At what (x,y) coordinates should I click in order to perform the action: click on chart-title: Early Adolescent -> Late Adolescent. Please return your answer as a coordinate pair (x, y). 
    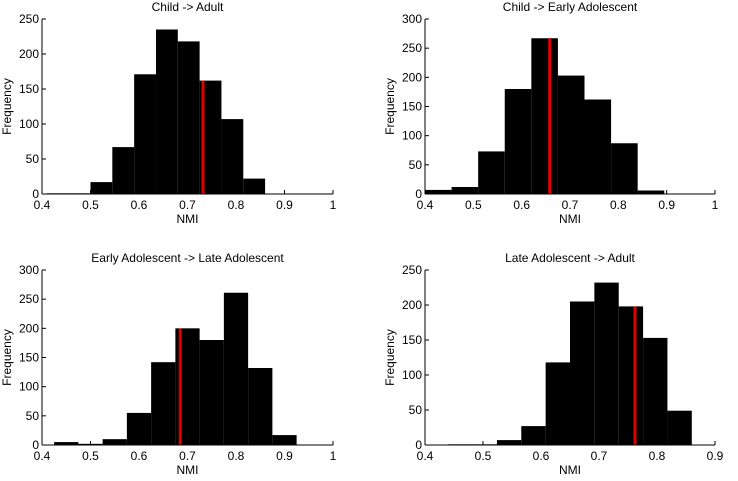
    Looking at the image, I should click on (187, 258).